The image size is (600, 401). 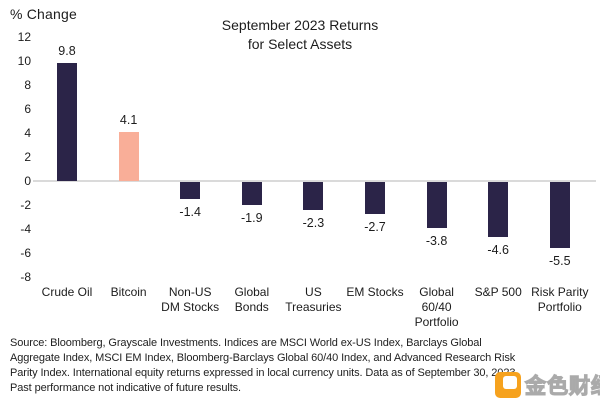 I want to click on category-label: Global 60/40 Portfolio, so click(x=436, y=307).